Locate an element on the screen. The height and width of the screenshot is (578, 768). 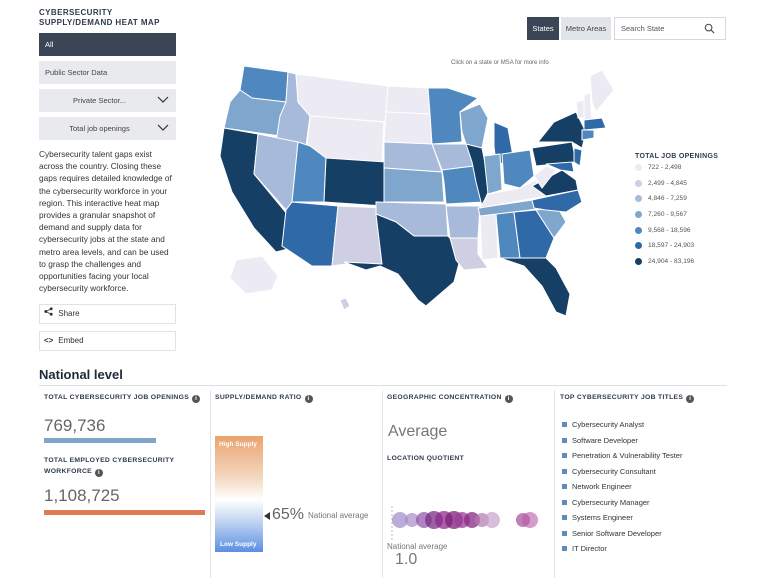
state-kansas is located at coordinates (414, 185).